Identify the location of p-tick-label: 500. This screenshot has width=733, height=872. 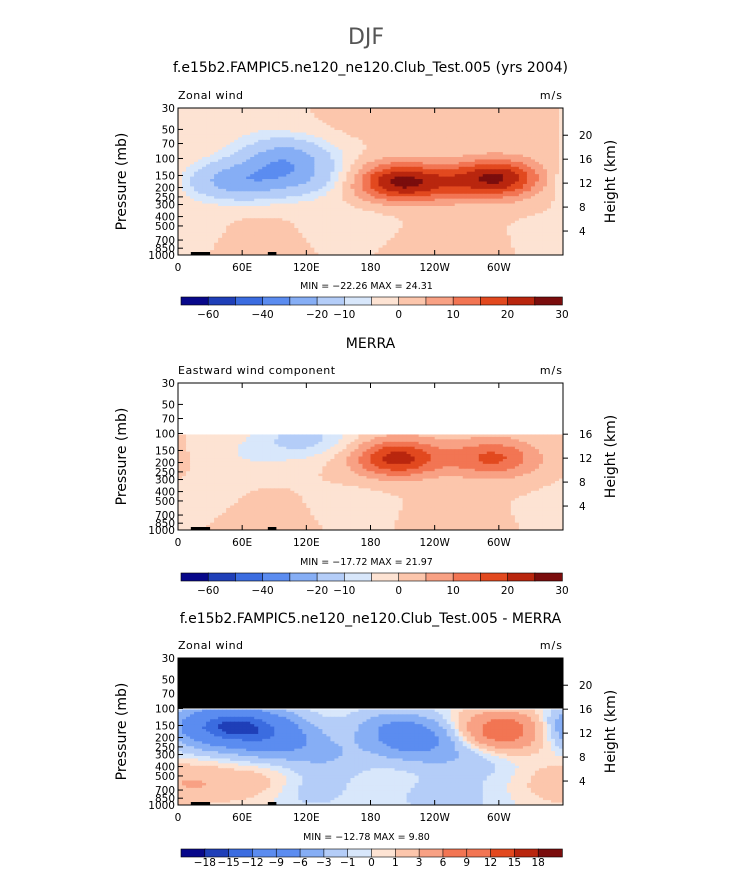
(165, 777).